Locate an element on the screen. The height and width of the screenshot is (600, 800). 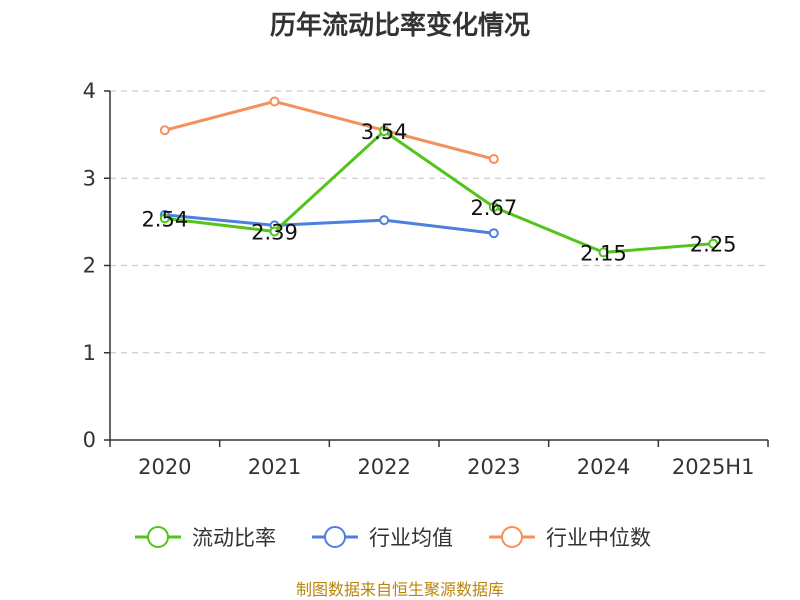
data-label-5: 2.25 is located at coordinates (713, 245).